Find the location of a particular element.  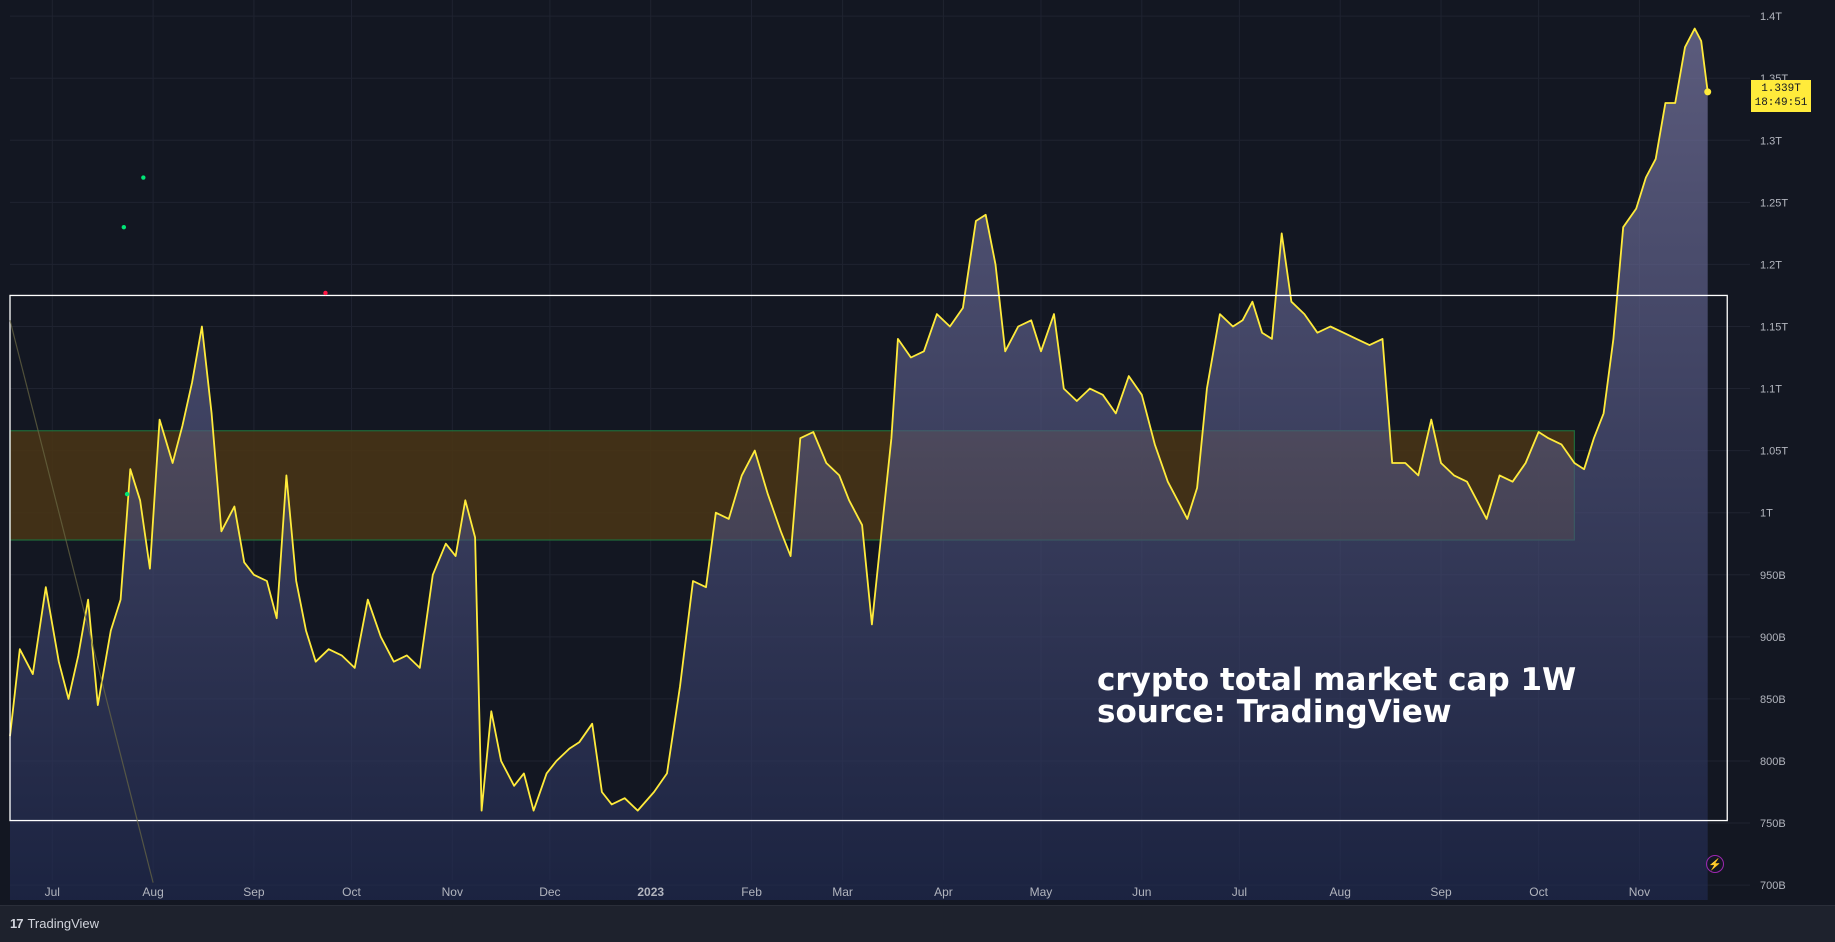

y-tick-label: 800B is located at coordinates (1773, 762).